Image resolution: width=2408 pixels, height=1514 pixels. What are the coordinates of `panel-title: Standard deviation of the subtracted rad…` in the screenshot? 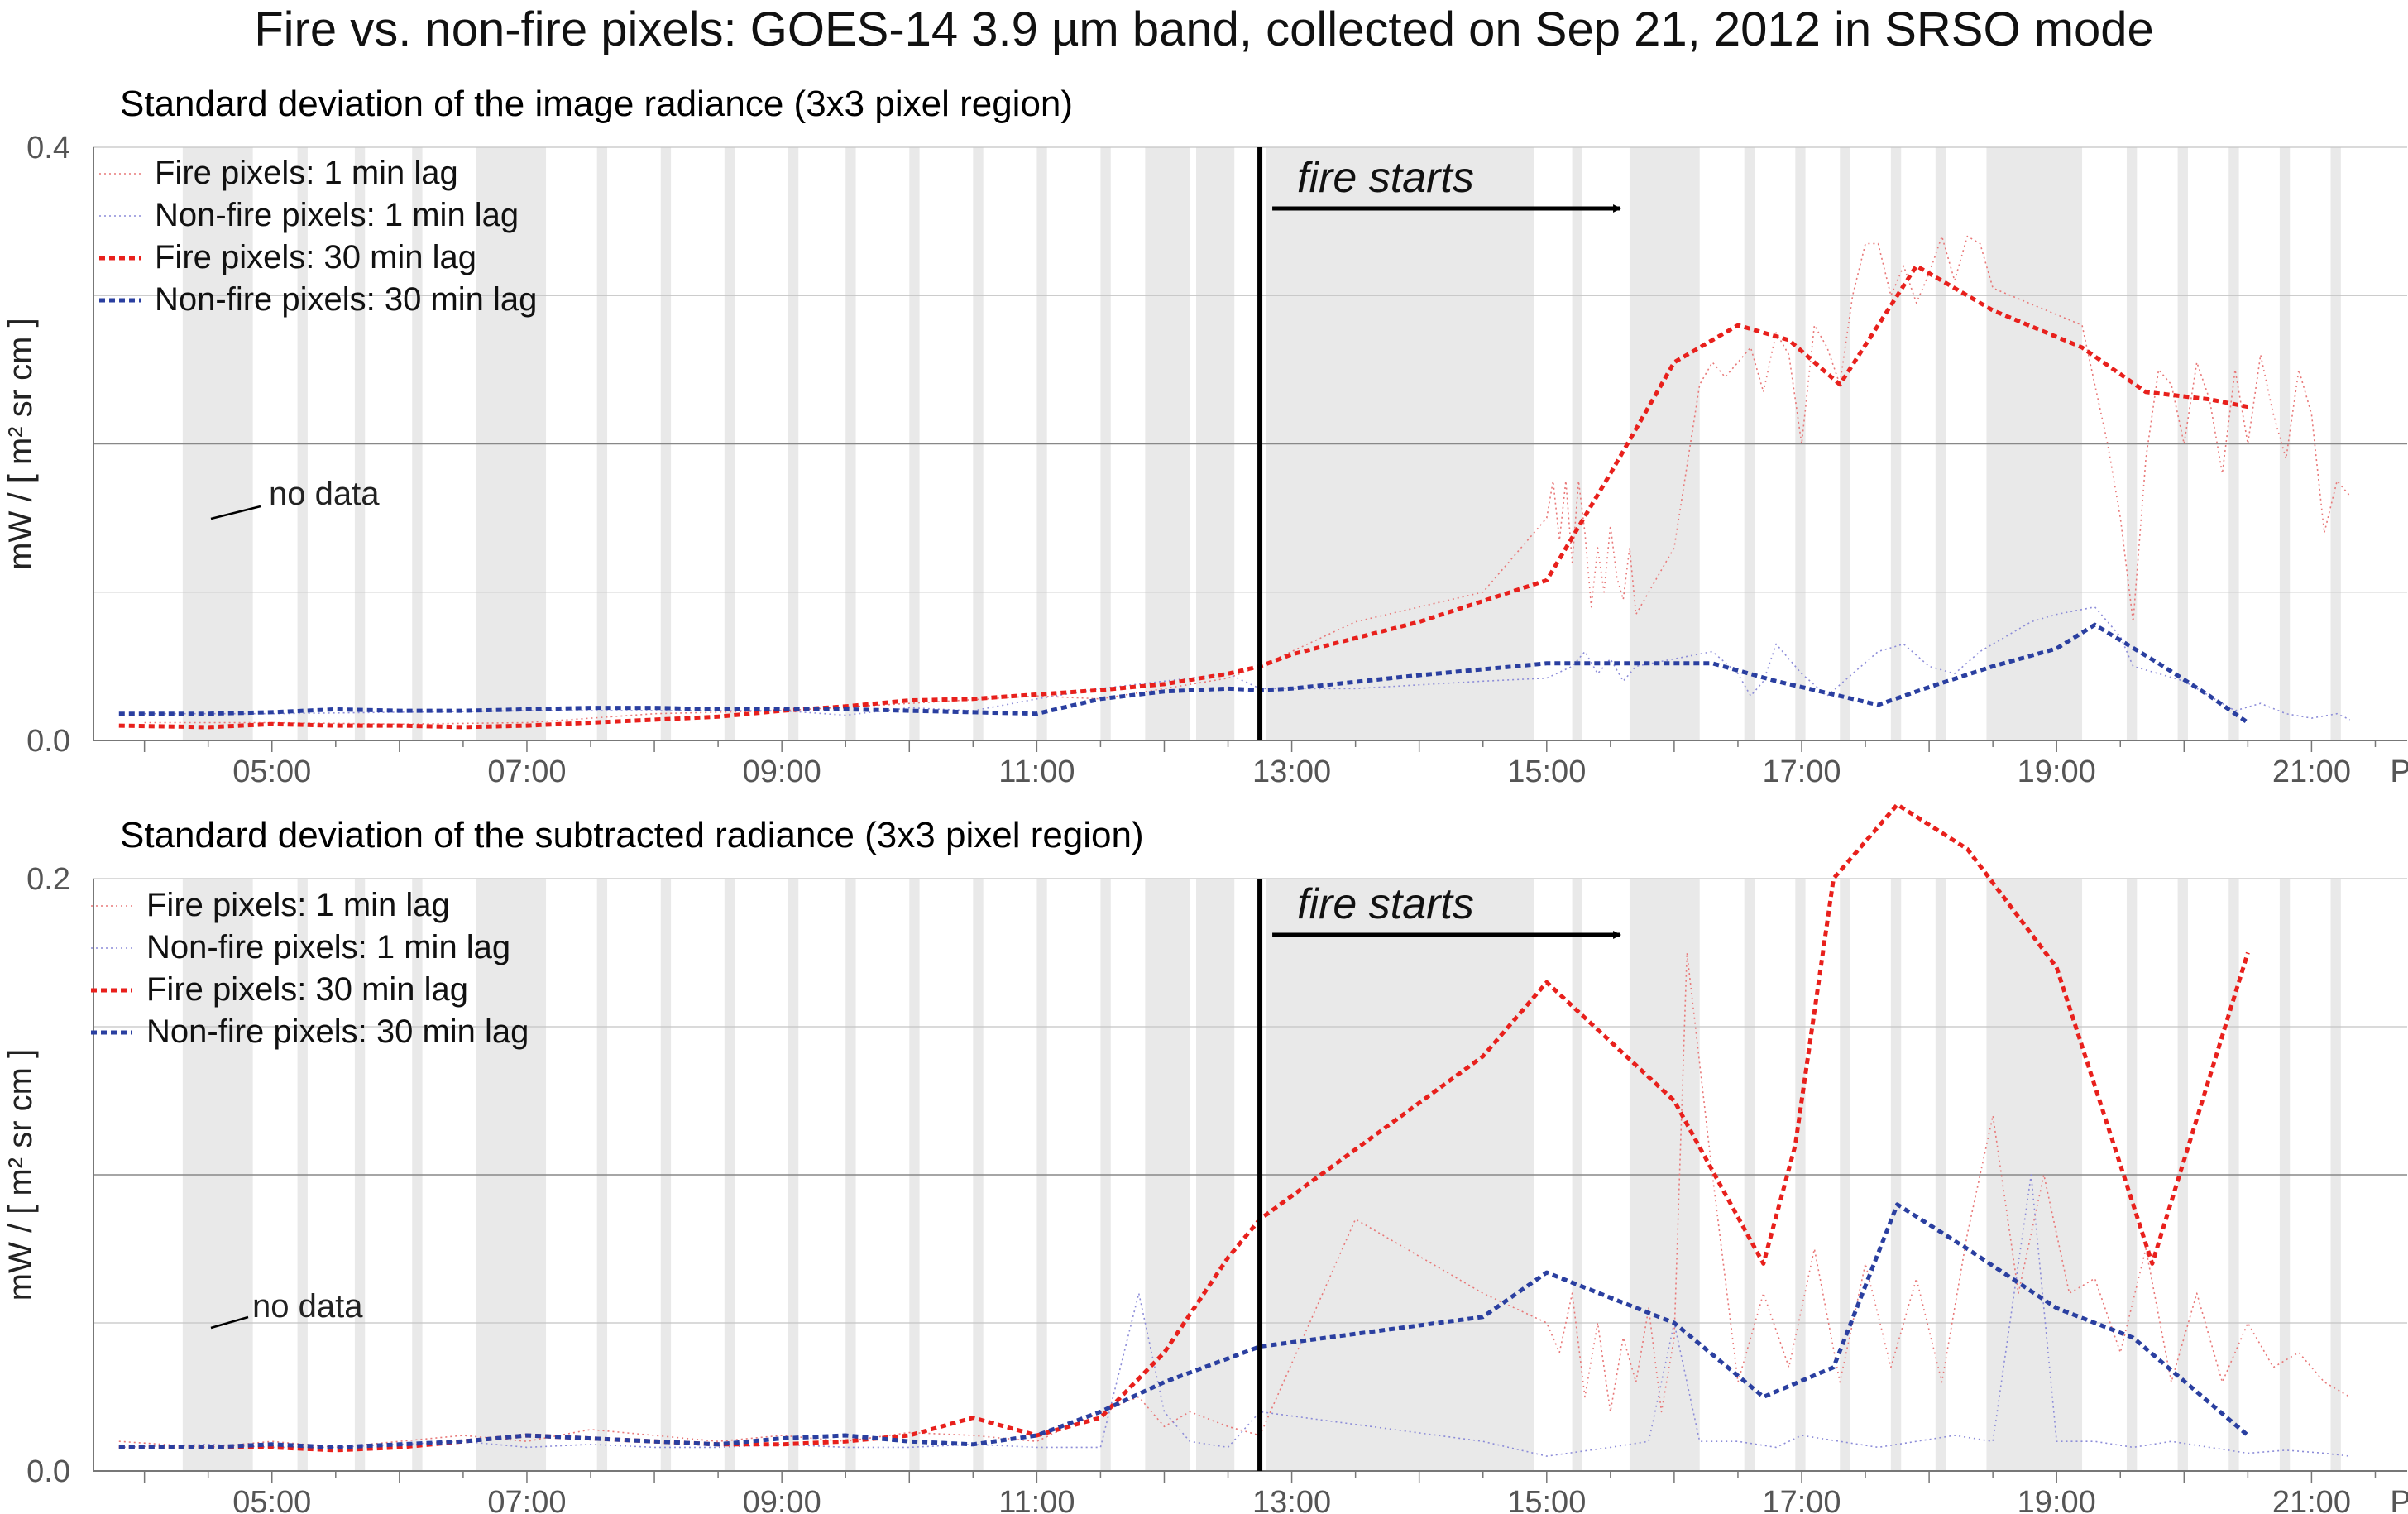 It's located at (632, 835).